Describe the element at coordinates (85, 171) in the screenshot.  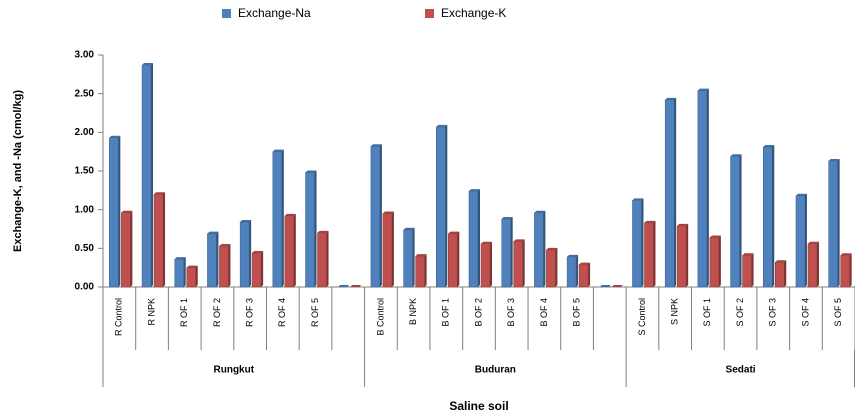
I see `y-tick-label: 1.50` at that location.